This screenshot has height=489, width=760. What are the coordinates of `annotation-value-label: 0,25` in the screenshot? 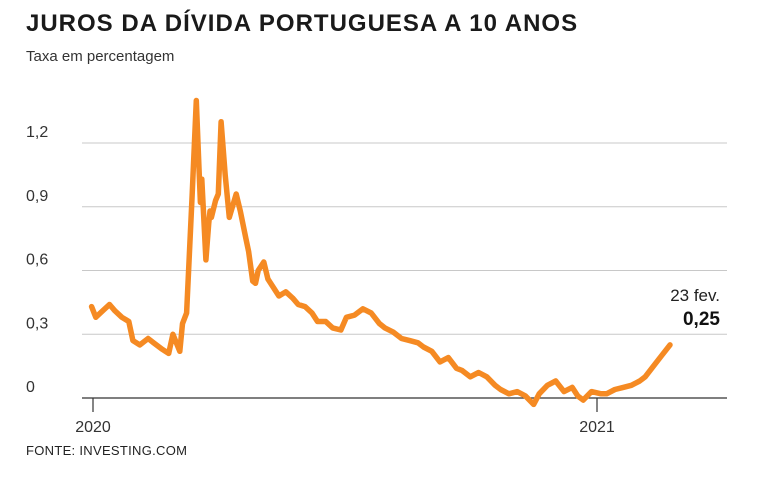 It's located at (701, 319).